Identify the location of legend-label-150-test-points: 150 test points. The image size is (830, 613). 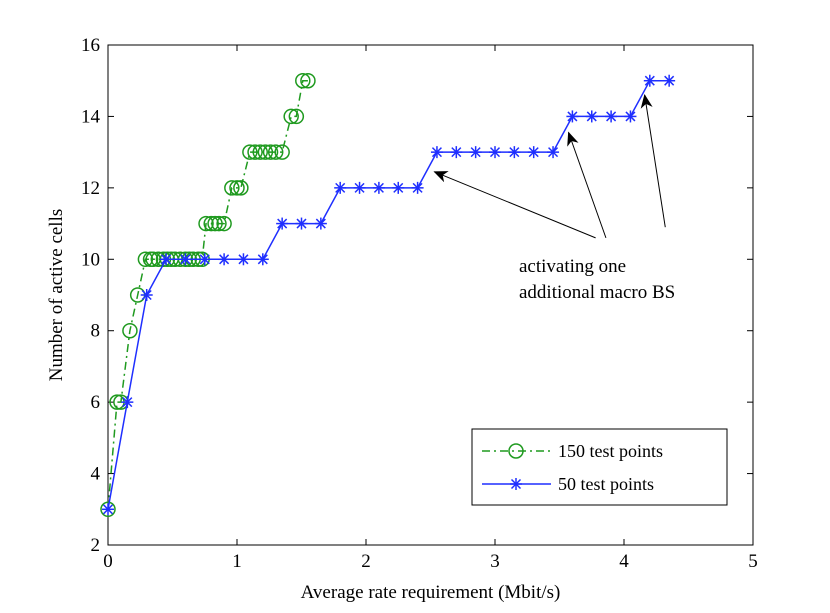
(610, 451).